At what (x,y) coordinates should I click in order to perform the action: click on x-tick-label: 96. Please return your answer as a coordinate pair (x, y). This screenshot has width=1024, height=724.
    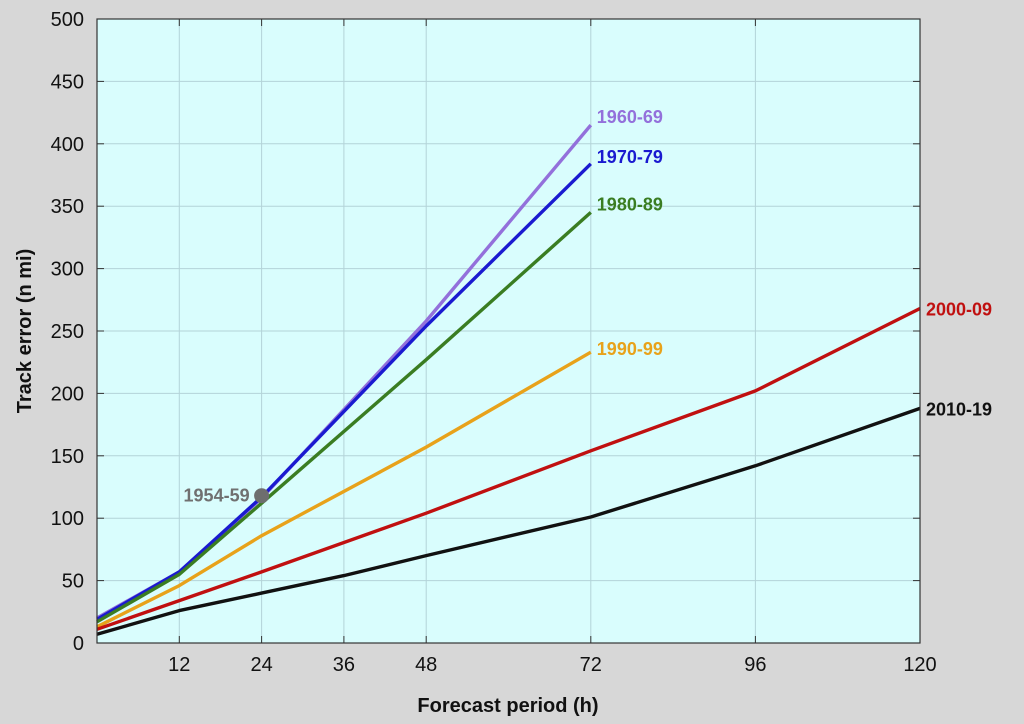
    Looking at the image, I should click on (755, 665).